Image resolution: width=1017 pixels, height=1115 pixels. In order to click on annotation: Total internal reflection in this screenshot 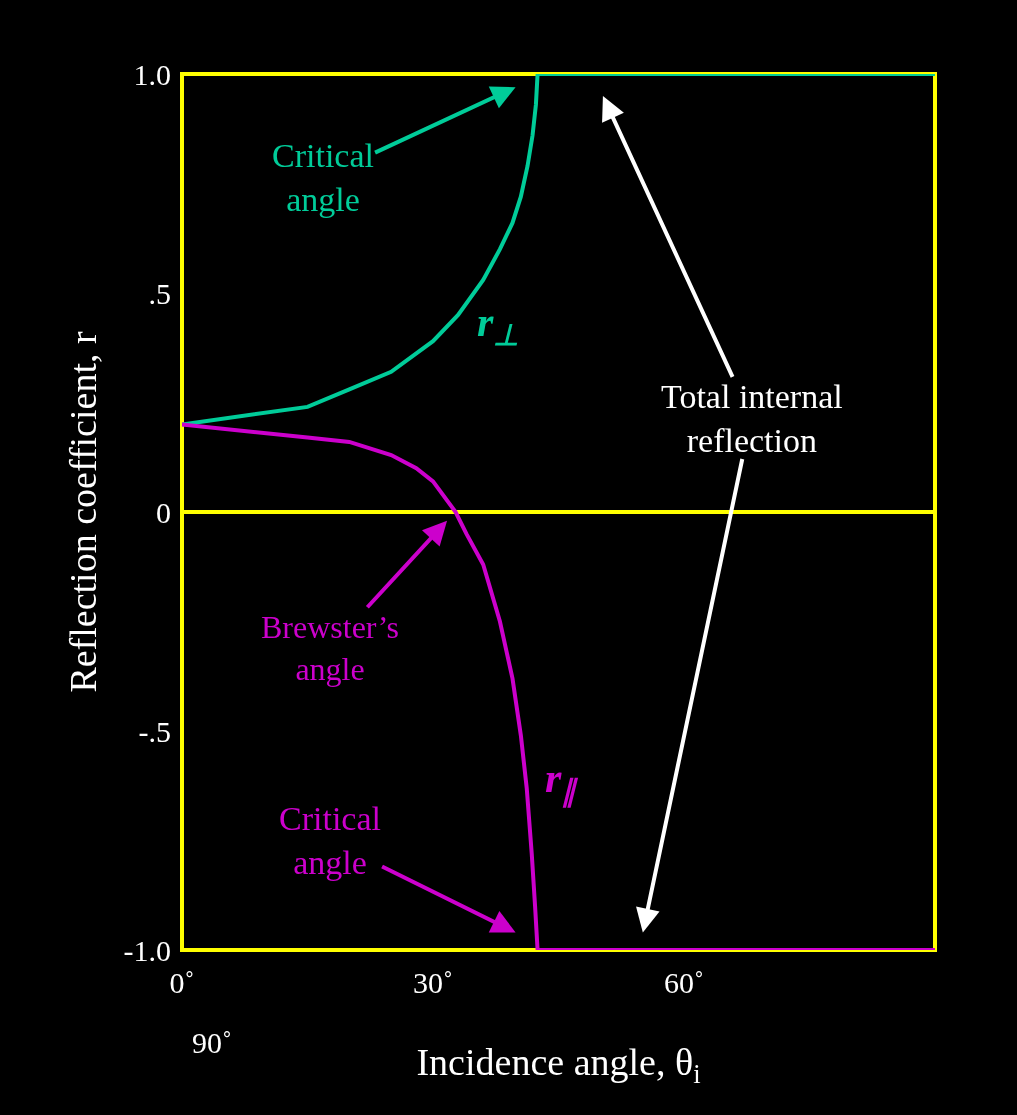, I will do `click(752, 419)`.